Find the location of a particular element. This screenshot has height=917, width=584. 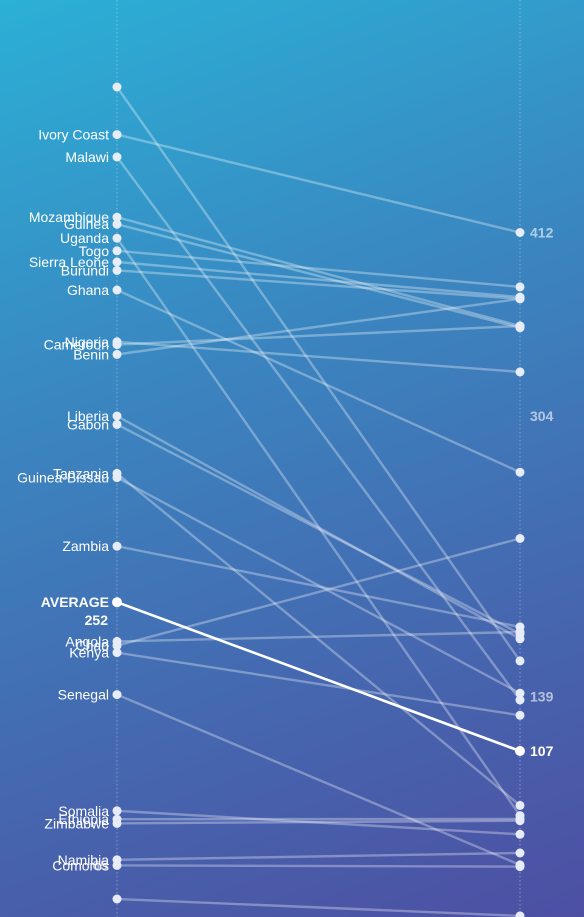

right-dot-nigeria is located at coordinates (520, 372).